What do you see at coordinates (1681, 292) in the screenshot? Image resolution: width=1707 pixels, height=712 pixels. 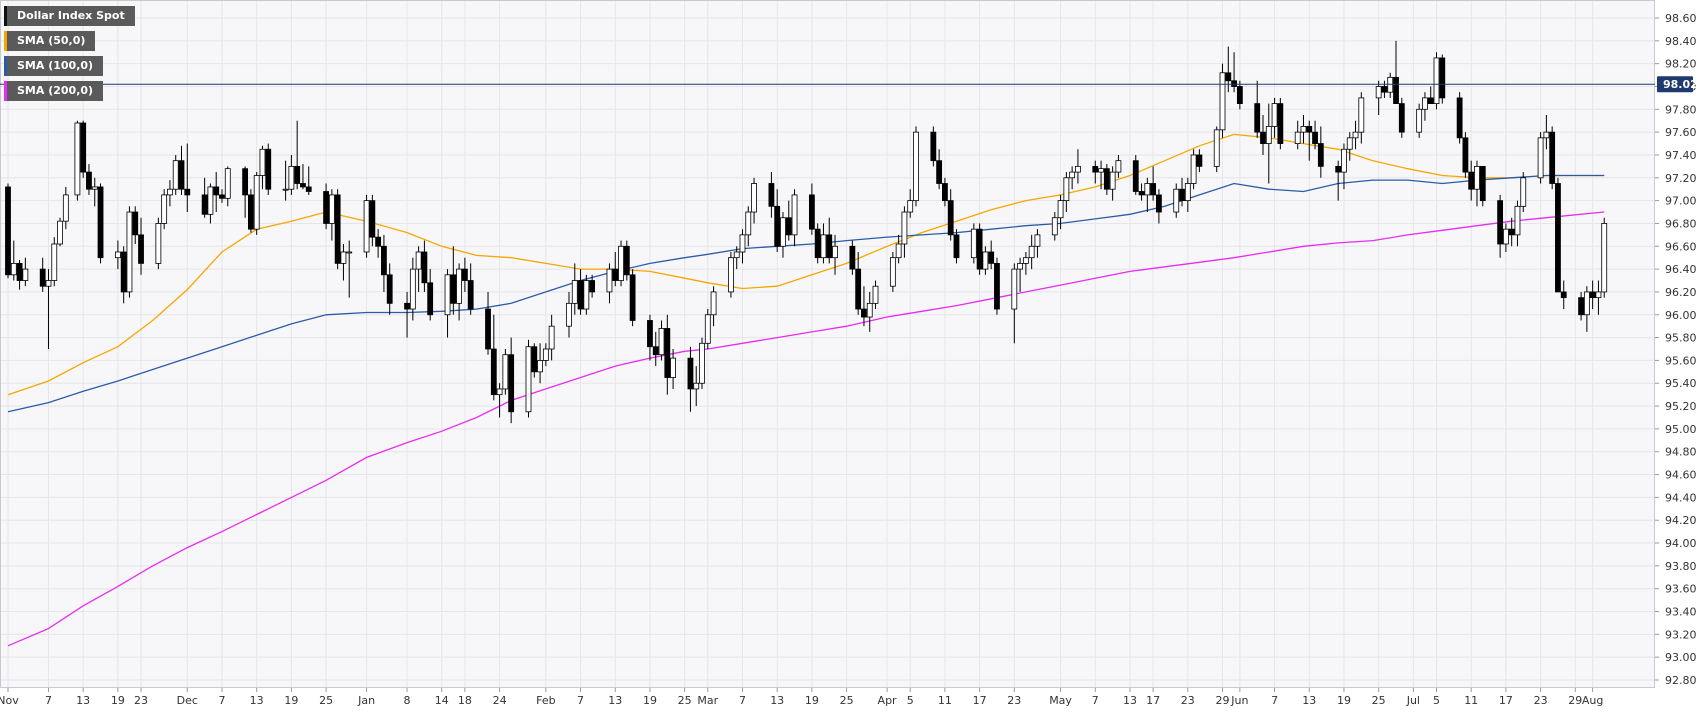 I see `y-tick-label: 96.20` at bounding box center [1681, 292].